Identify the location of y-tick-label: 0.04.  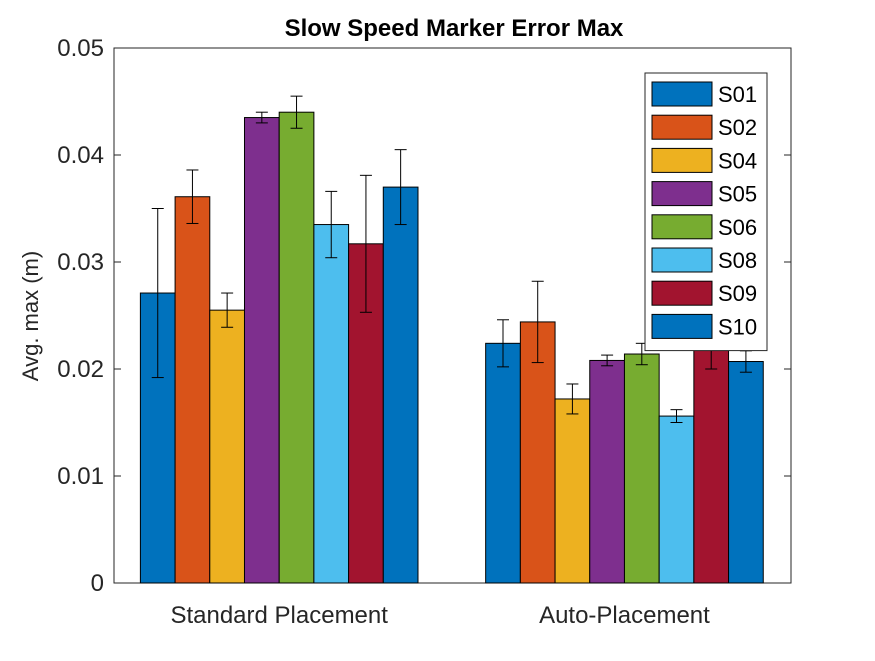
(80, 155).